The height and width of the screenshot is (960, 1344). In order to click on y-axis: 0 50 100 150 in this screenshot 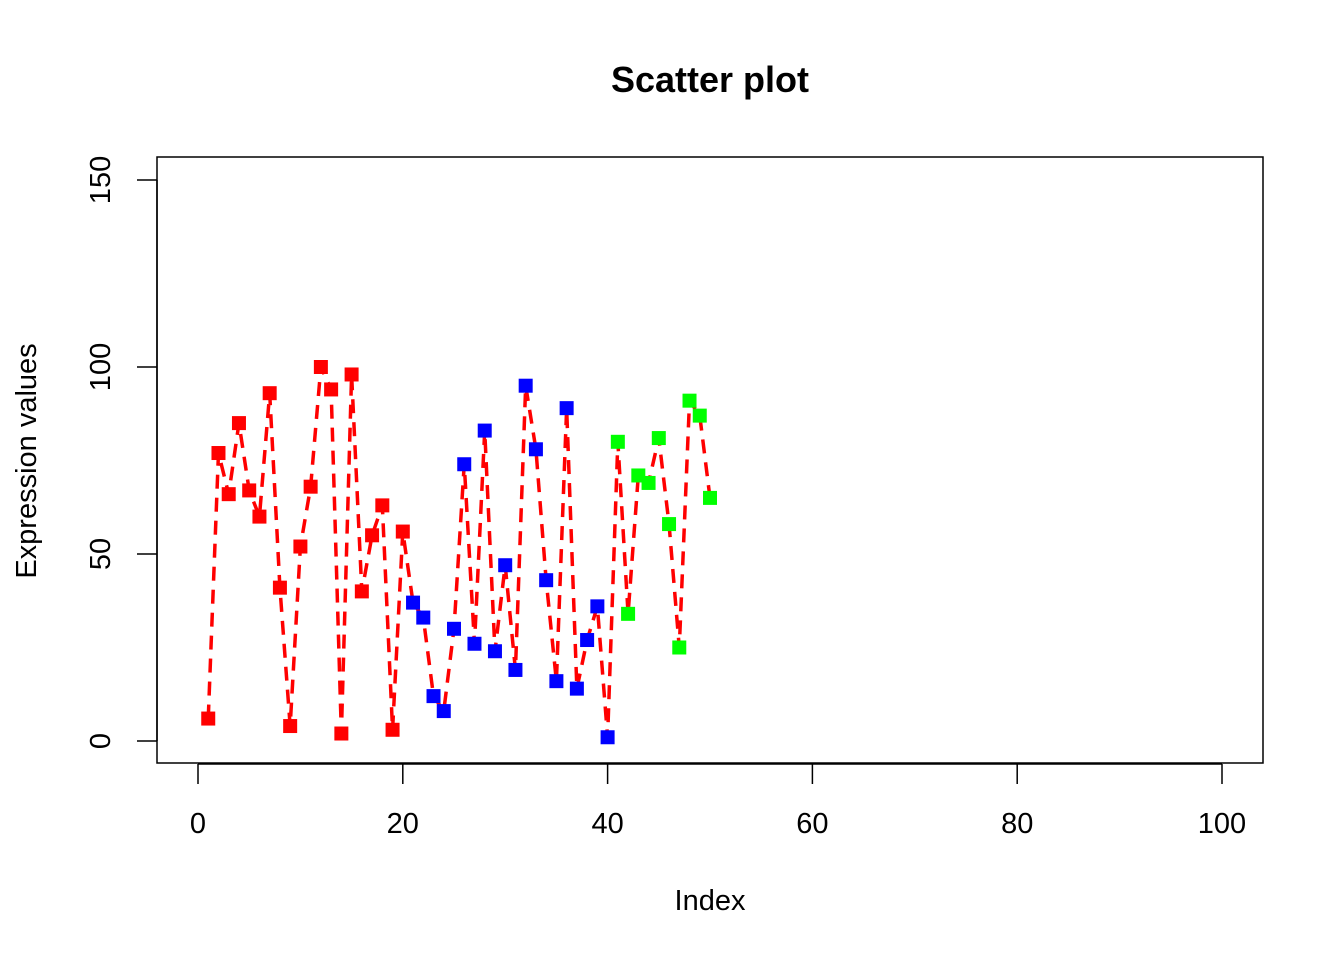, I will do `click(121, 452)`.